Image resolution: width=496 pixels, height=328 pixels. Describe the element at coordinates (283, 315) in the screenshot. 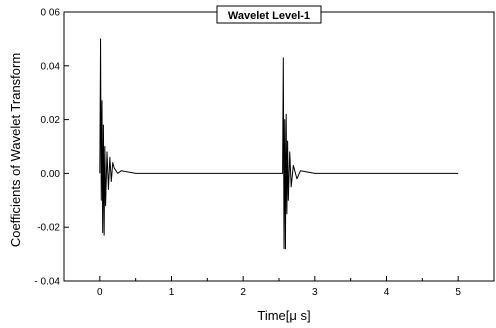

I see `x-axis-title: Time[μ s]` at that location.